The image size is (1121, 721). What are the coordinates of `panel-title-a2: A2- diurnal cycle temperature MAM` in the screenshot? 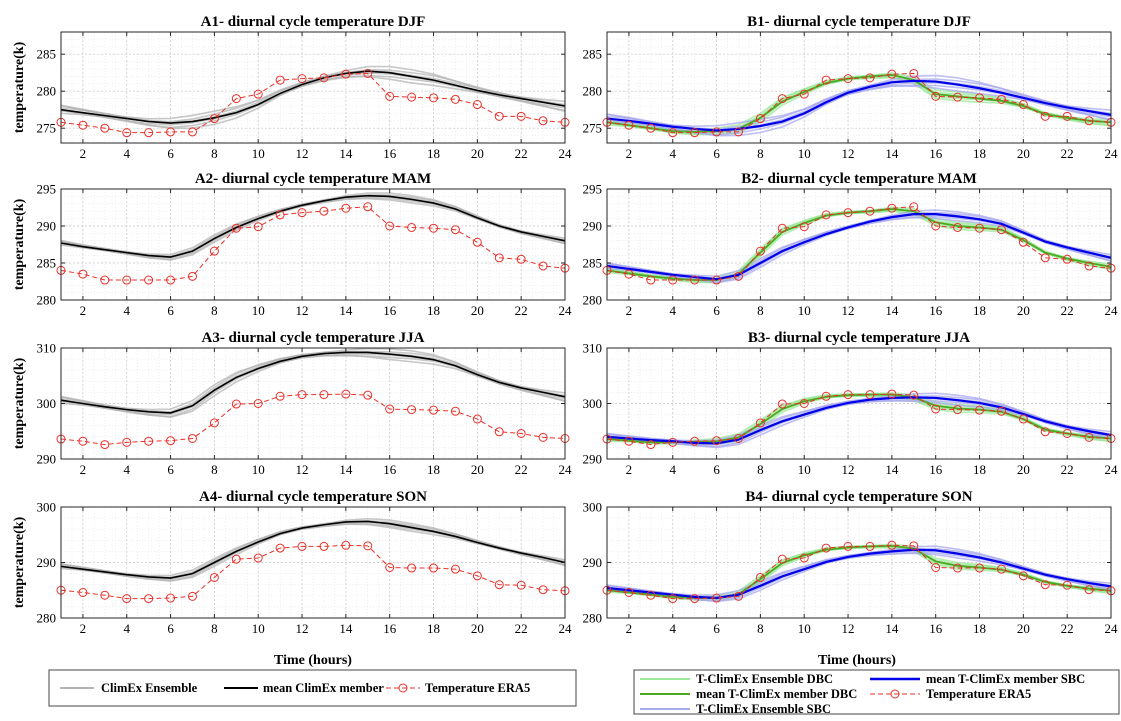 It's located at (313, 179).